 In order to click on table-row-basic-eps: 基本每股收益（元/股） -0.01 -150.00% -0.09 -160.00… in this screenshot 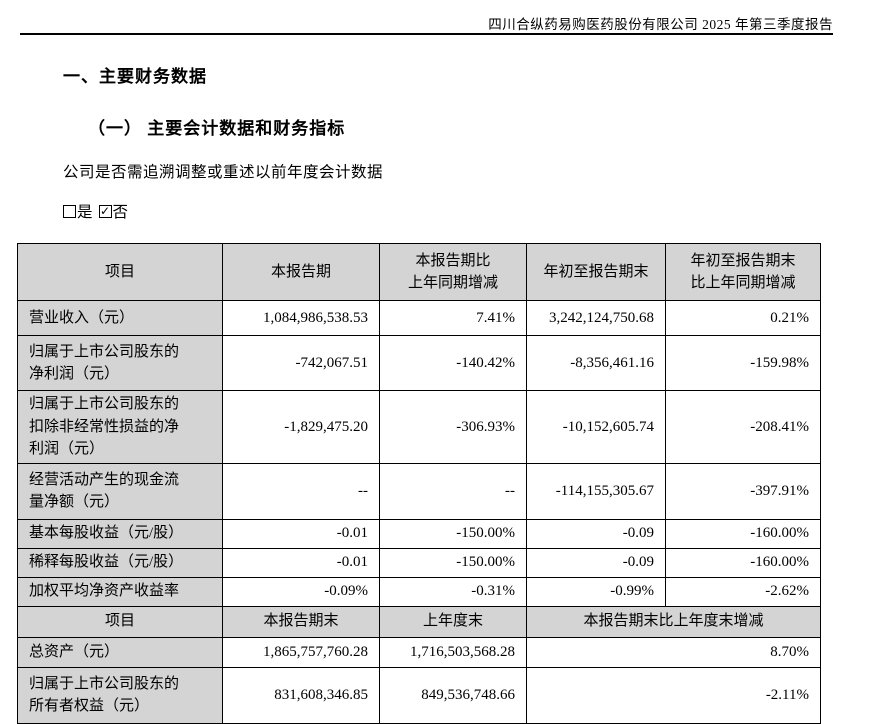, I will do `click(419, 533)`.